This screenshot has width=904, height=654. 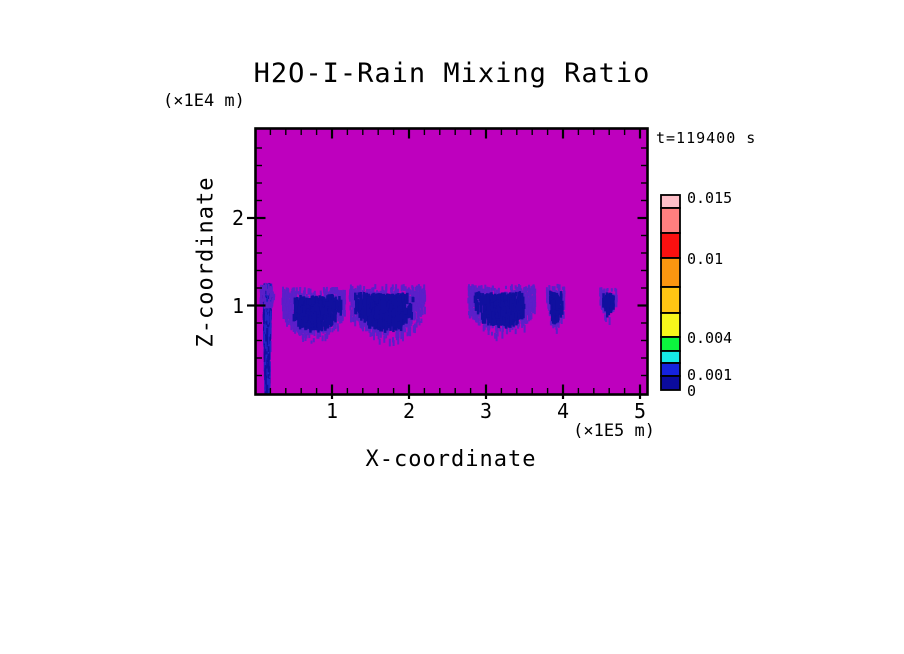 I want to click on x-tick-label-4: 4, so click(x=563, y=411).